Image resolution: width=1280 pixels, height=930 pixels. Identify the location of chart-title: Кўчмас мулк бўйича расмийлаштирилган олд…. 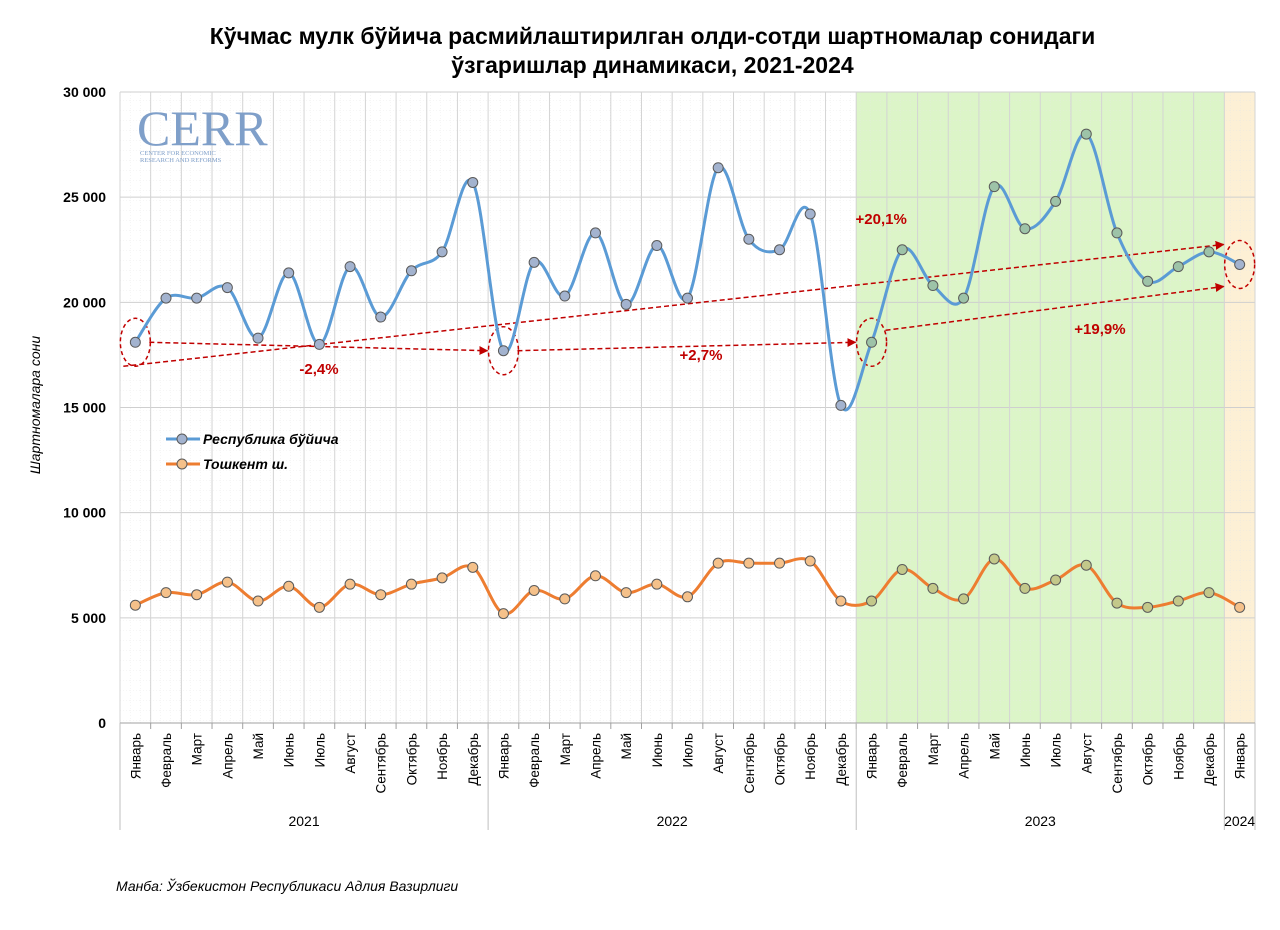
(640, 51).